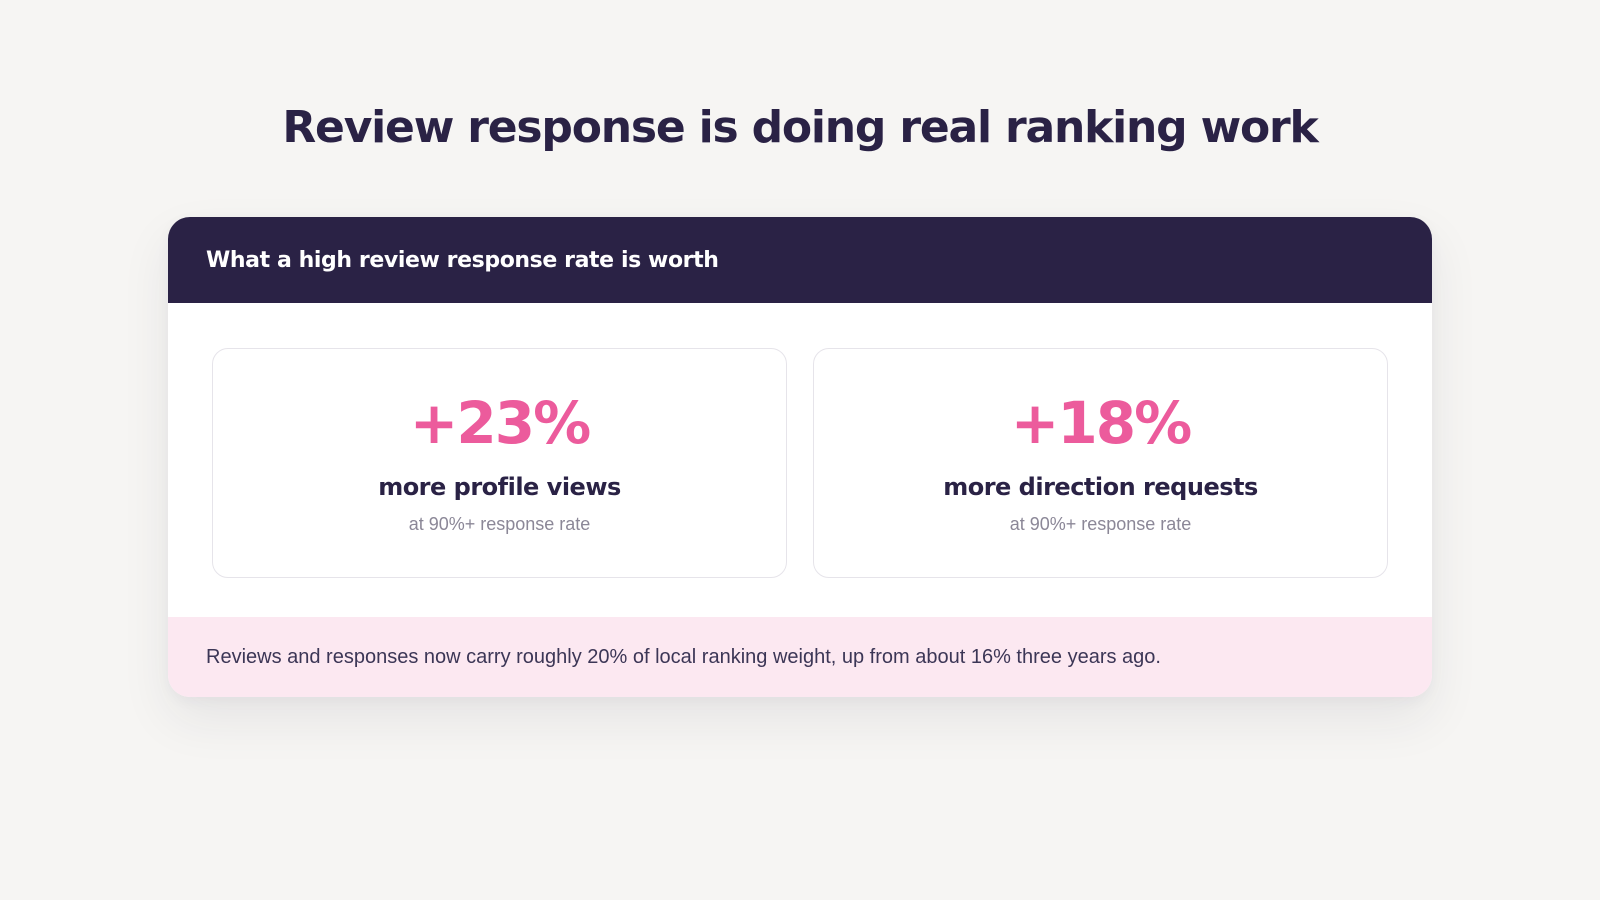 The width and height of the screenshot is (1600, 900). I want to click on stat-label: more profile views, so click(499, 487).